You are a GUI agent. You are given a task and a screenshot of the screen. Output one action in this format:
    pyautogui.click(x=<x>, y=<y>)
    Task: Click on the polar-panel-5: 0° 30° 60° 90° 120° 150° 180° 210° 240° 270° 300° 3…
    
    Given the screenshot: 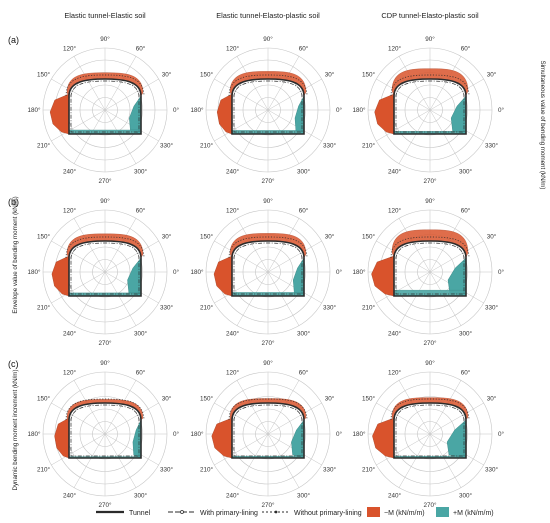 What is the action you would take?
    pyautogui.click(x=266, y=272)
    